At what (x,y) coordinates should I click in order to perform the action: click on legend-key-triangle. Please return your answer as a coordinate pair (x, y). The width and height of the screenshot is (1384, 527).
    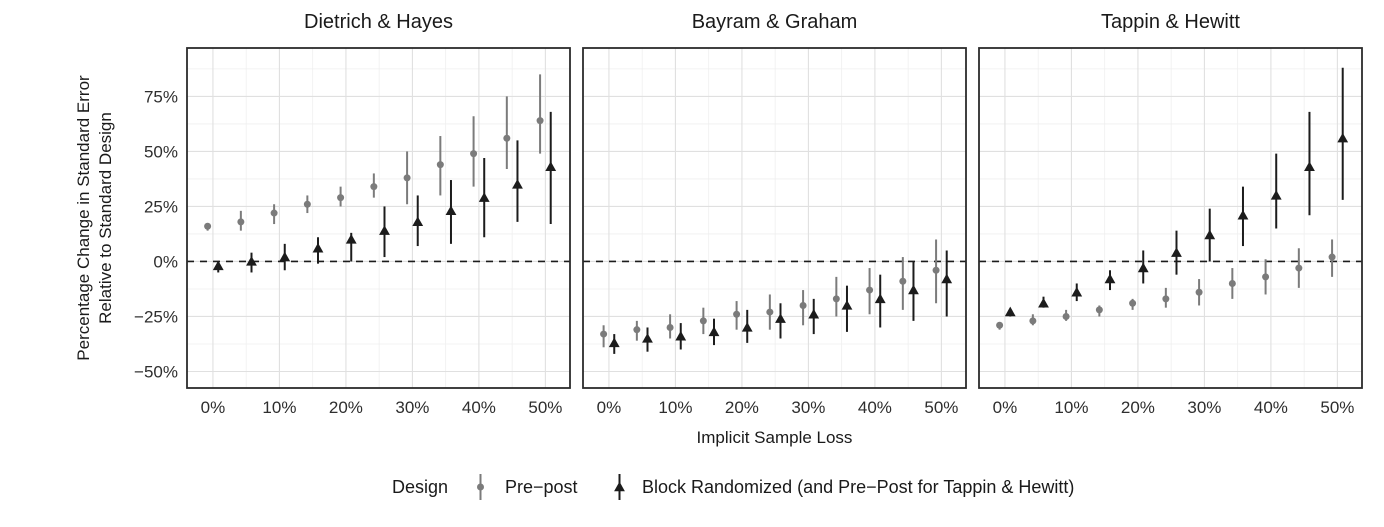
    Looking at the image, I should click on (619, 486).